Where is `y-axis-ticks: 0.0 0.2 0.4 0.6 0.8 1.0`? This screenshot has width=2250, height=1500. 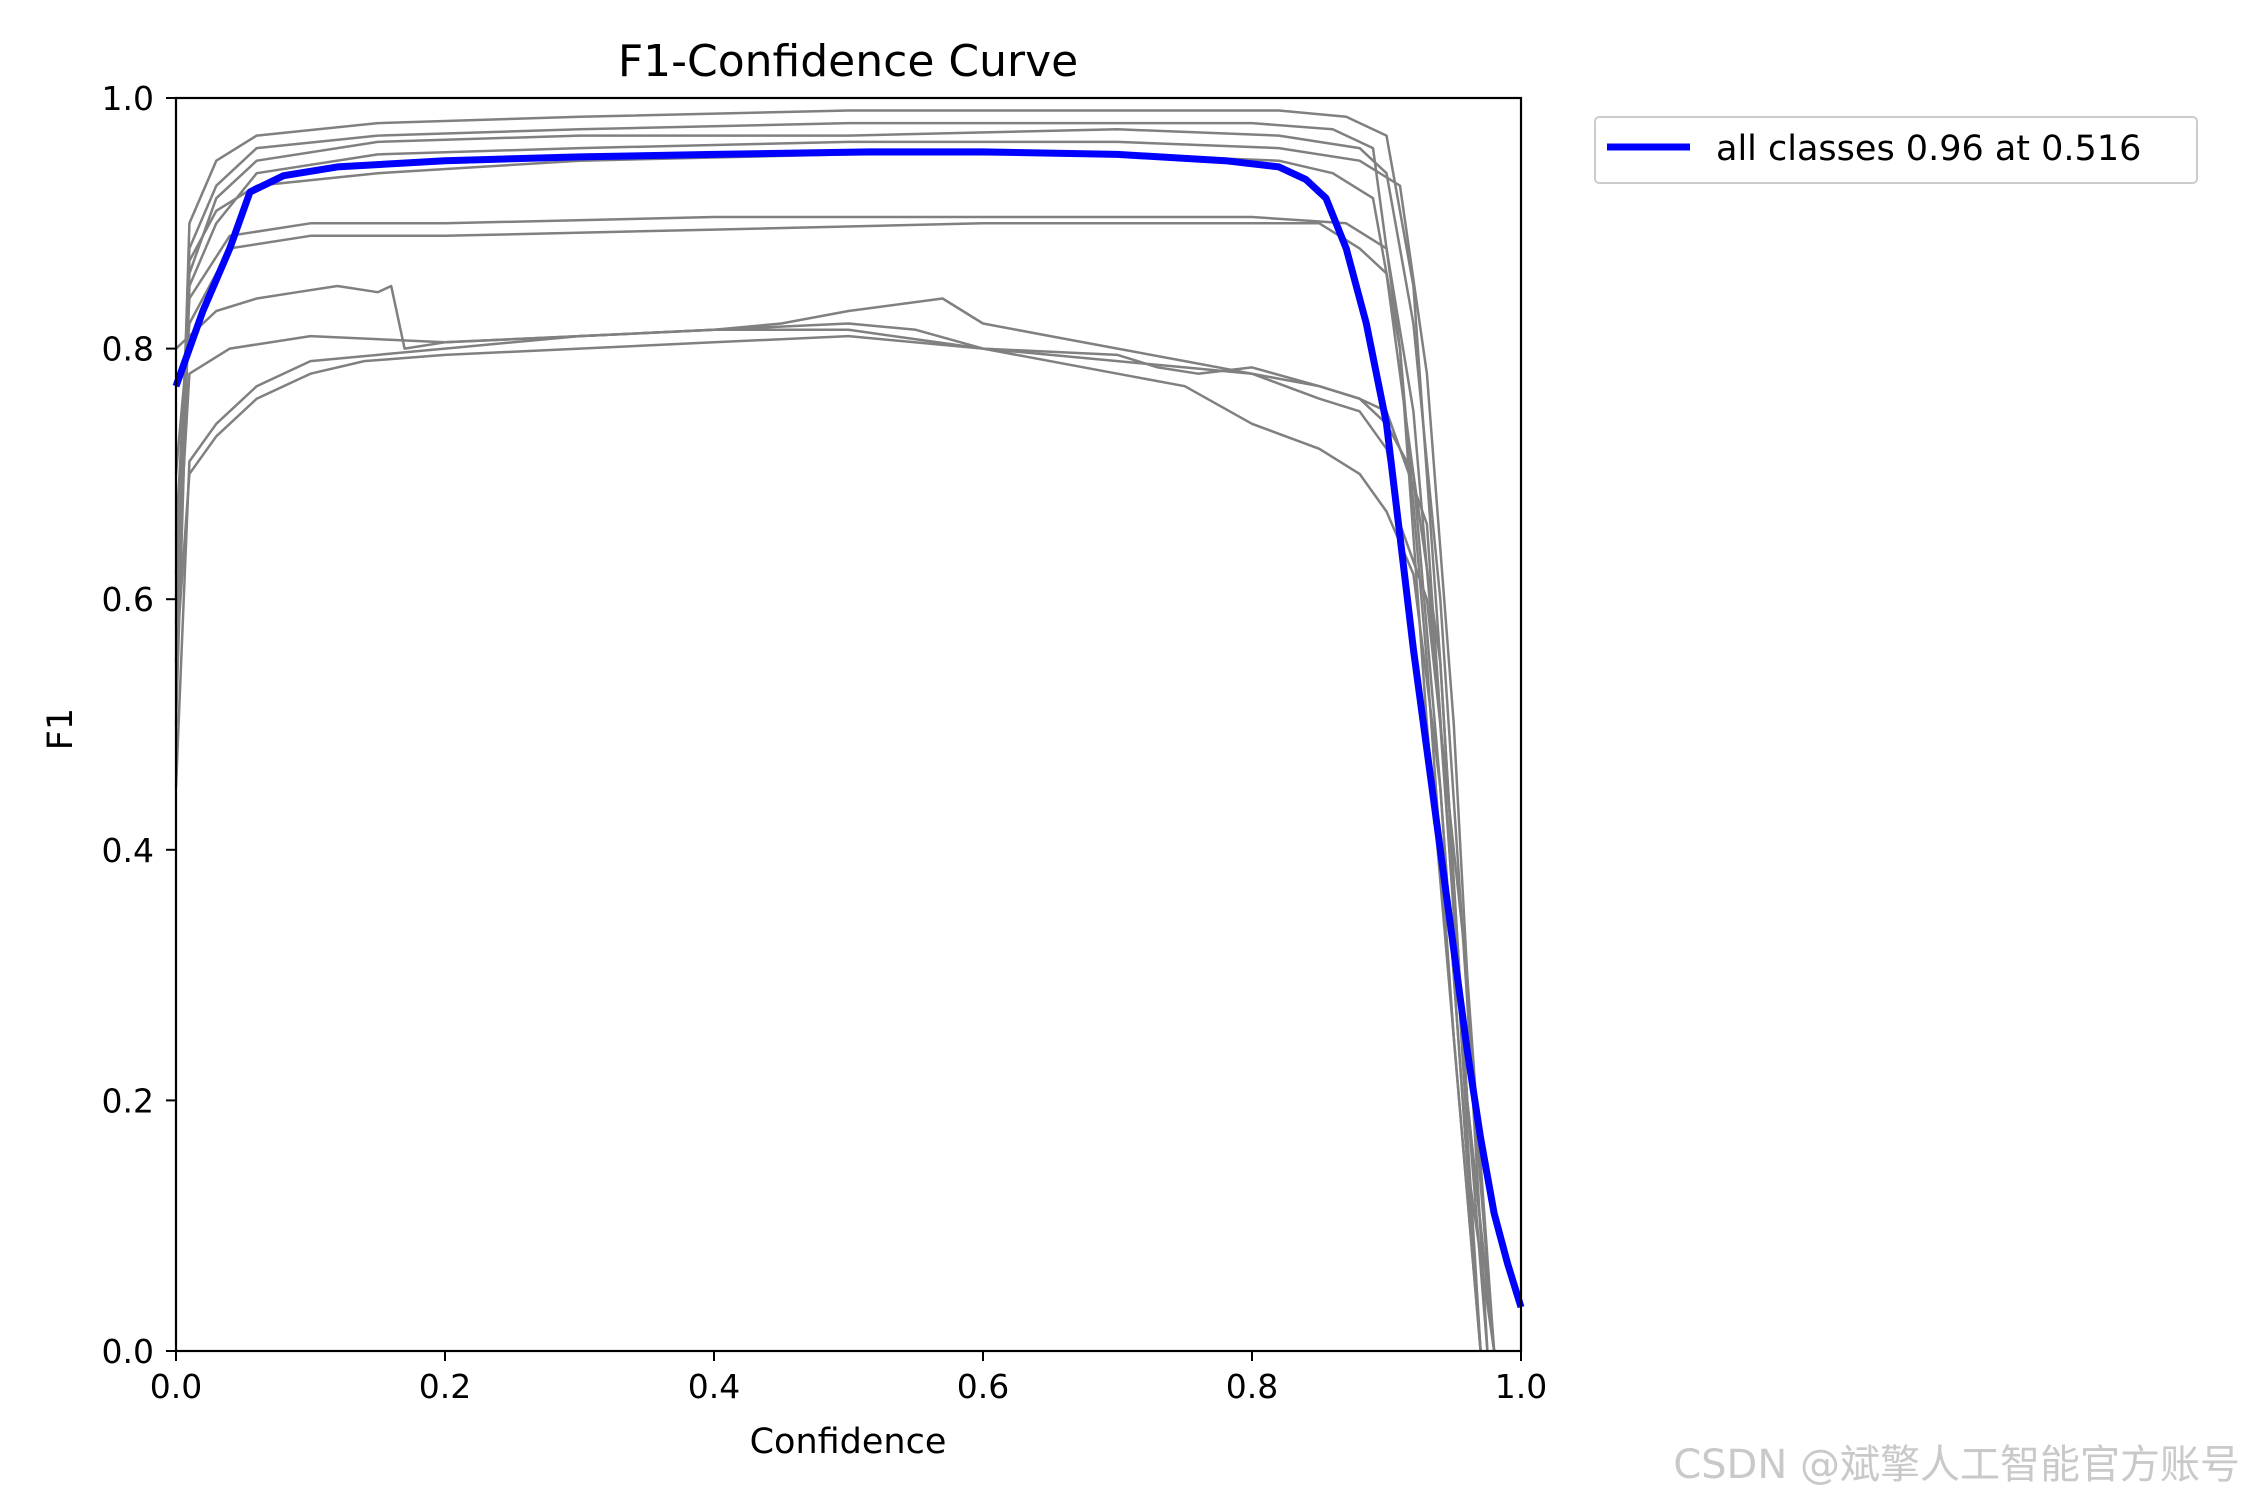 y-axis-ticks: 0.0 0.2 0.4 0.6 0.8 1.0 is located at coordinates (139, 725).